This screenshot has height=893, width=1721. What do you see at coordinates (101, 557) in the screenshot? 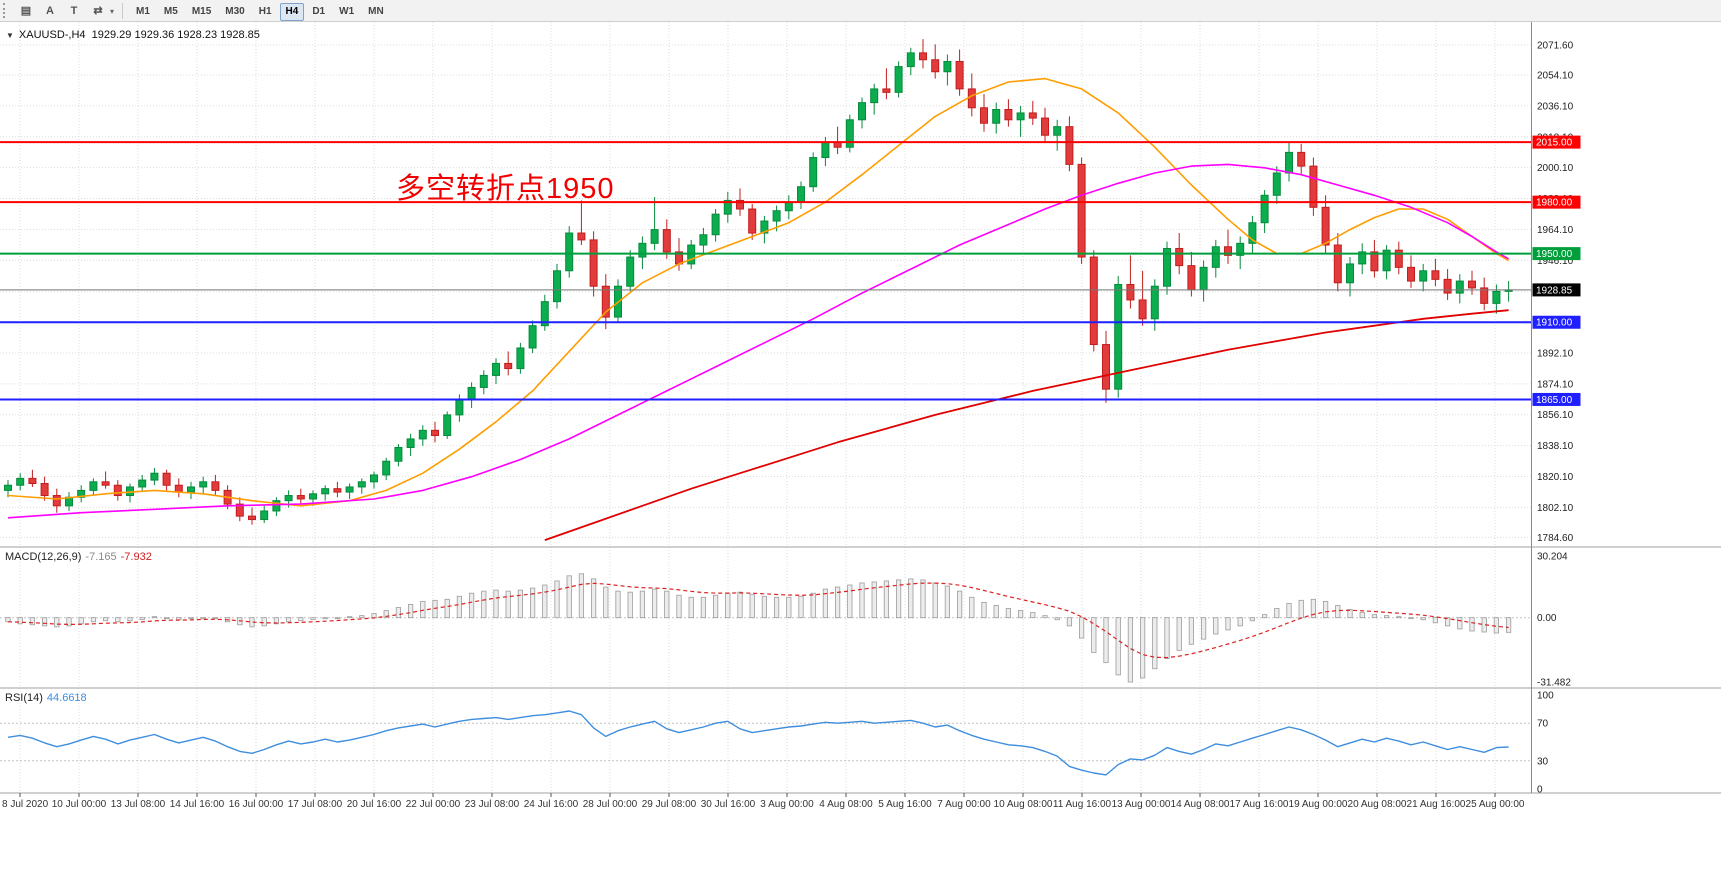
I see `macd-value: -7.165` at bounding box center [101, 557].